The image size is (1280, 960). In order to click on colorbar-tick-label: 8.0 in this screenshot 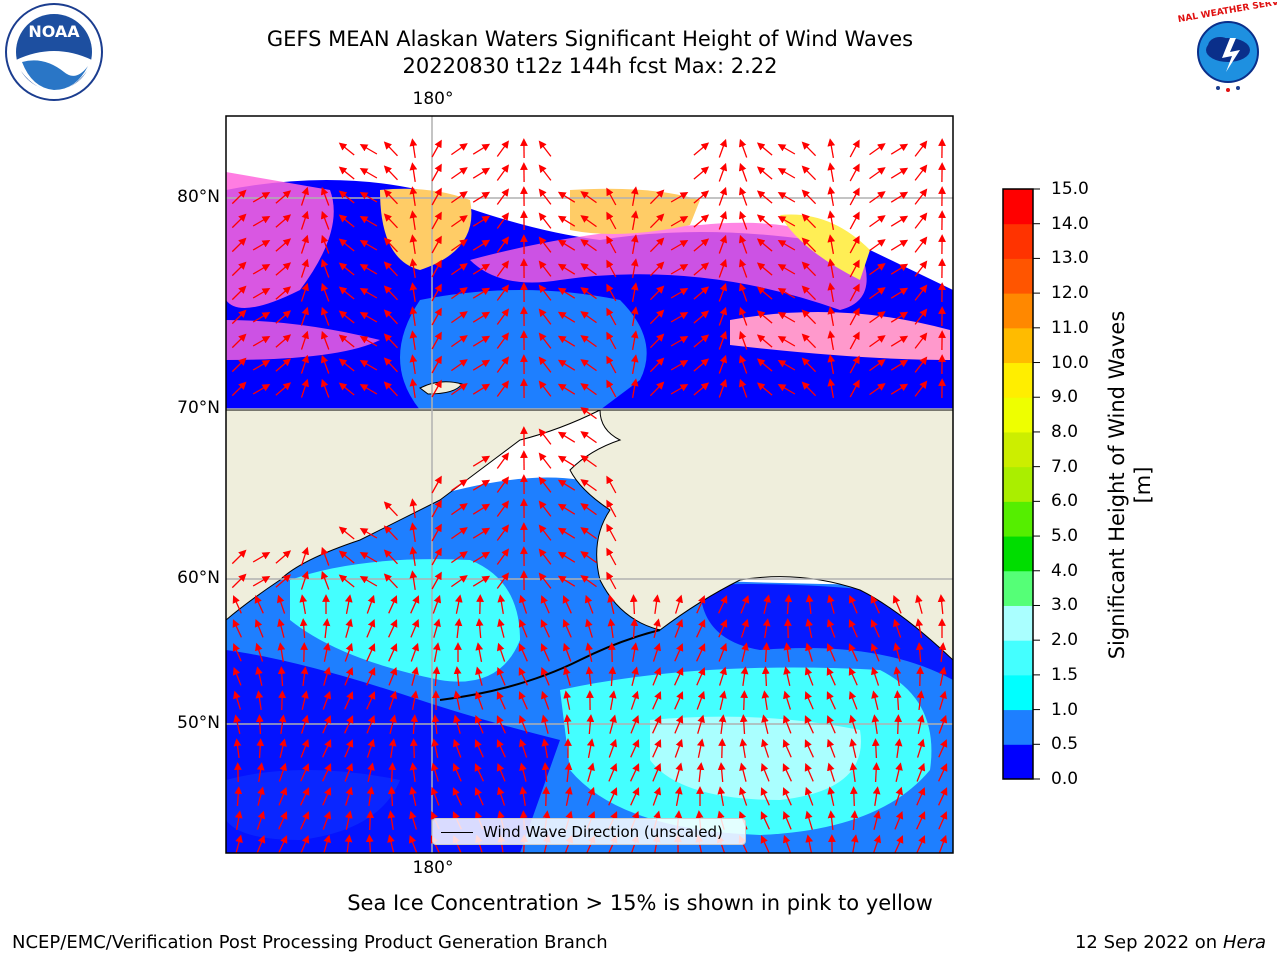, I will do `click(1065, 431)`.